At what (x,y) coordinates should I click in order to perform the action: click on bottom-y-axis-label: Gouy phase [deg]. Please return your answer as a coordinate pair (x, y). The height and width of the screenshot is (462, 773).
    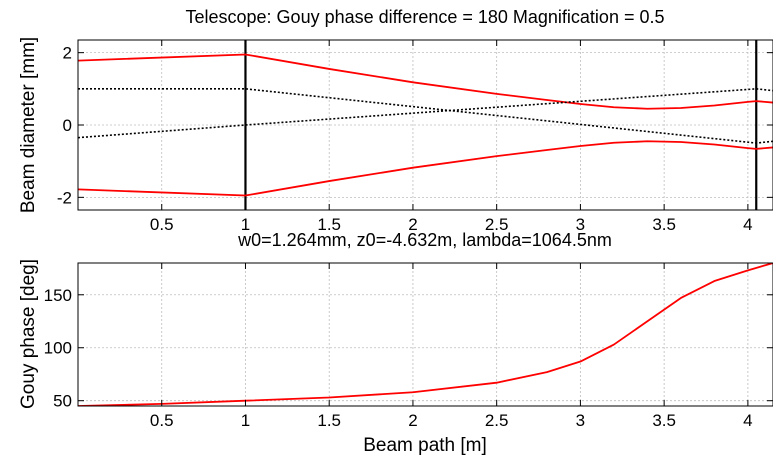
    Looking at the image, I should click on (28, 334).